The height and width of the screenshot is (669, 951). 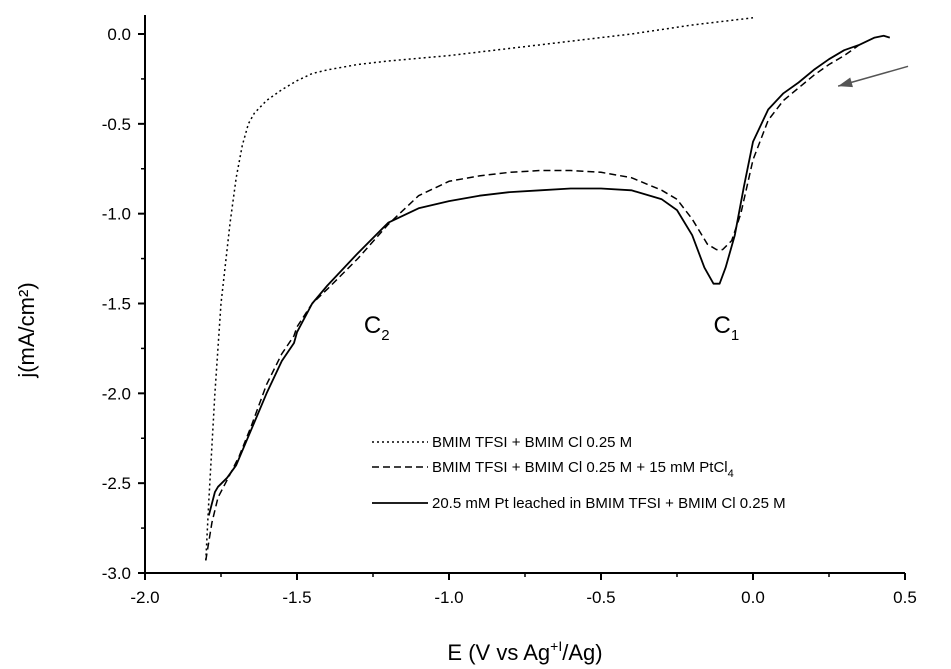 I want to click on x-tick-label: -1.5, so click(x=296, y=597).